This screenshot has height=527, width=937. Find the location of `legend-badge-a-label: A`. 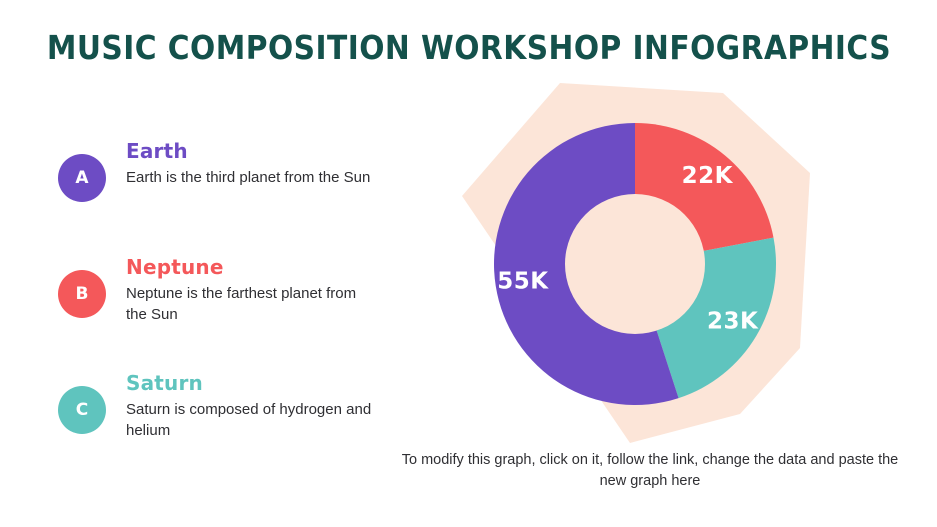

legend-badge-a-label: A is located at coordinates (82, 177).